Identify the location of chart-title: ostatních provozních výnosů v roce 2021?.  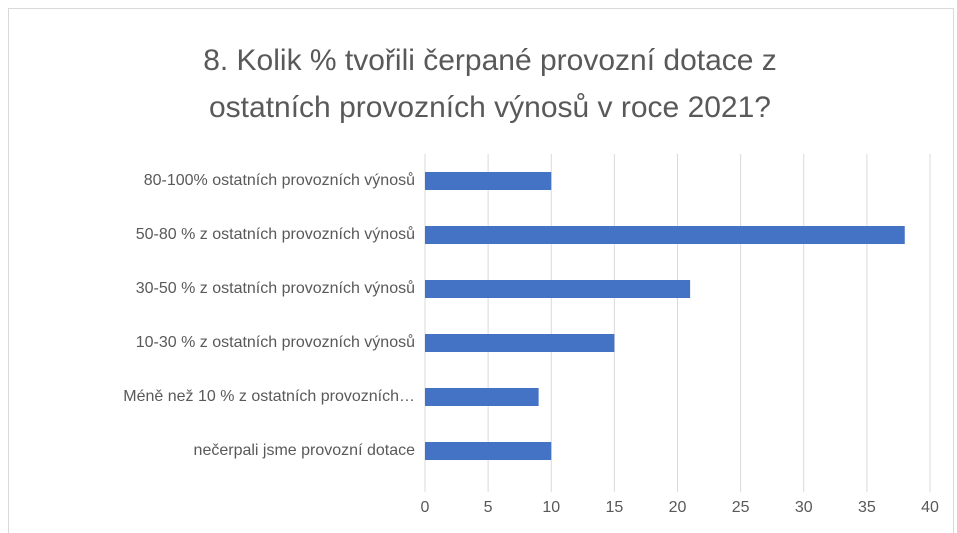
(490, 107).